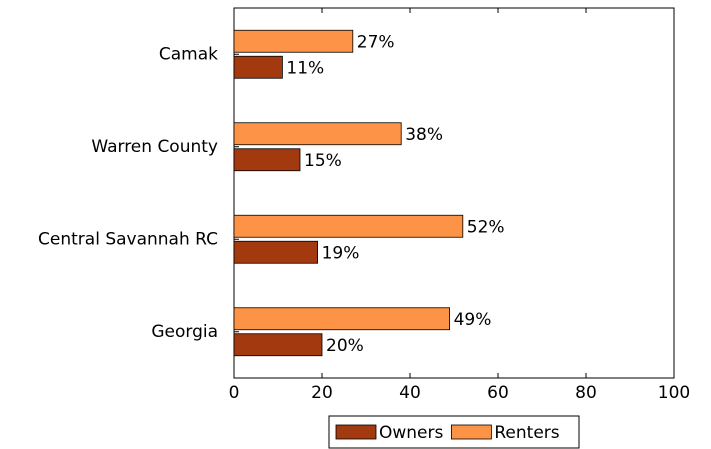 The image size is (711, 449). What do you see at coordinates (424, 135) in the screenshot?
I see `data-label: 38%` at bounding box center [424, 135].